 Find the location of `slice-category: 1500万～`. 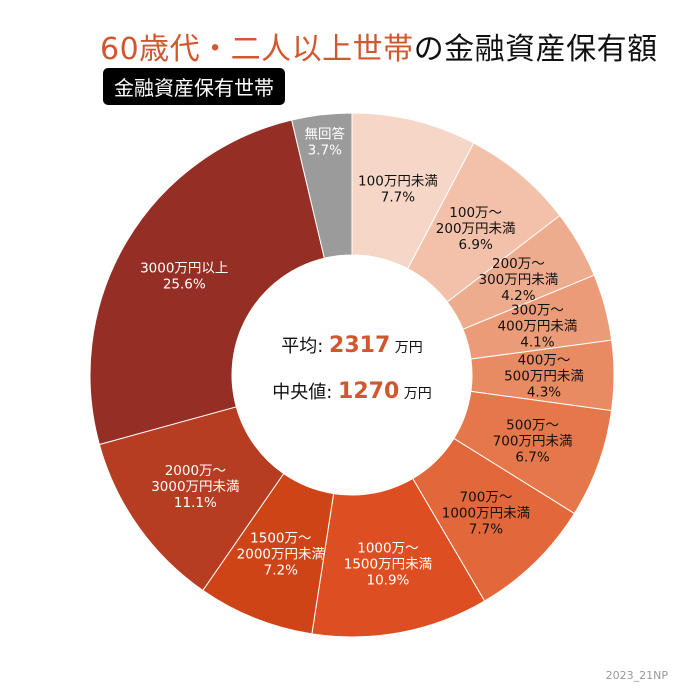

slice-category: 1500万～ is located at coordinates (280, 538).